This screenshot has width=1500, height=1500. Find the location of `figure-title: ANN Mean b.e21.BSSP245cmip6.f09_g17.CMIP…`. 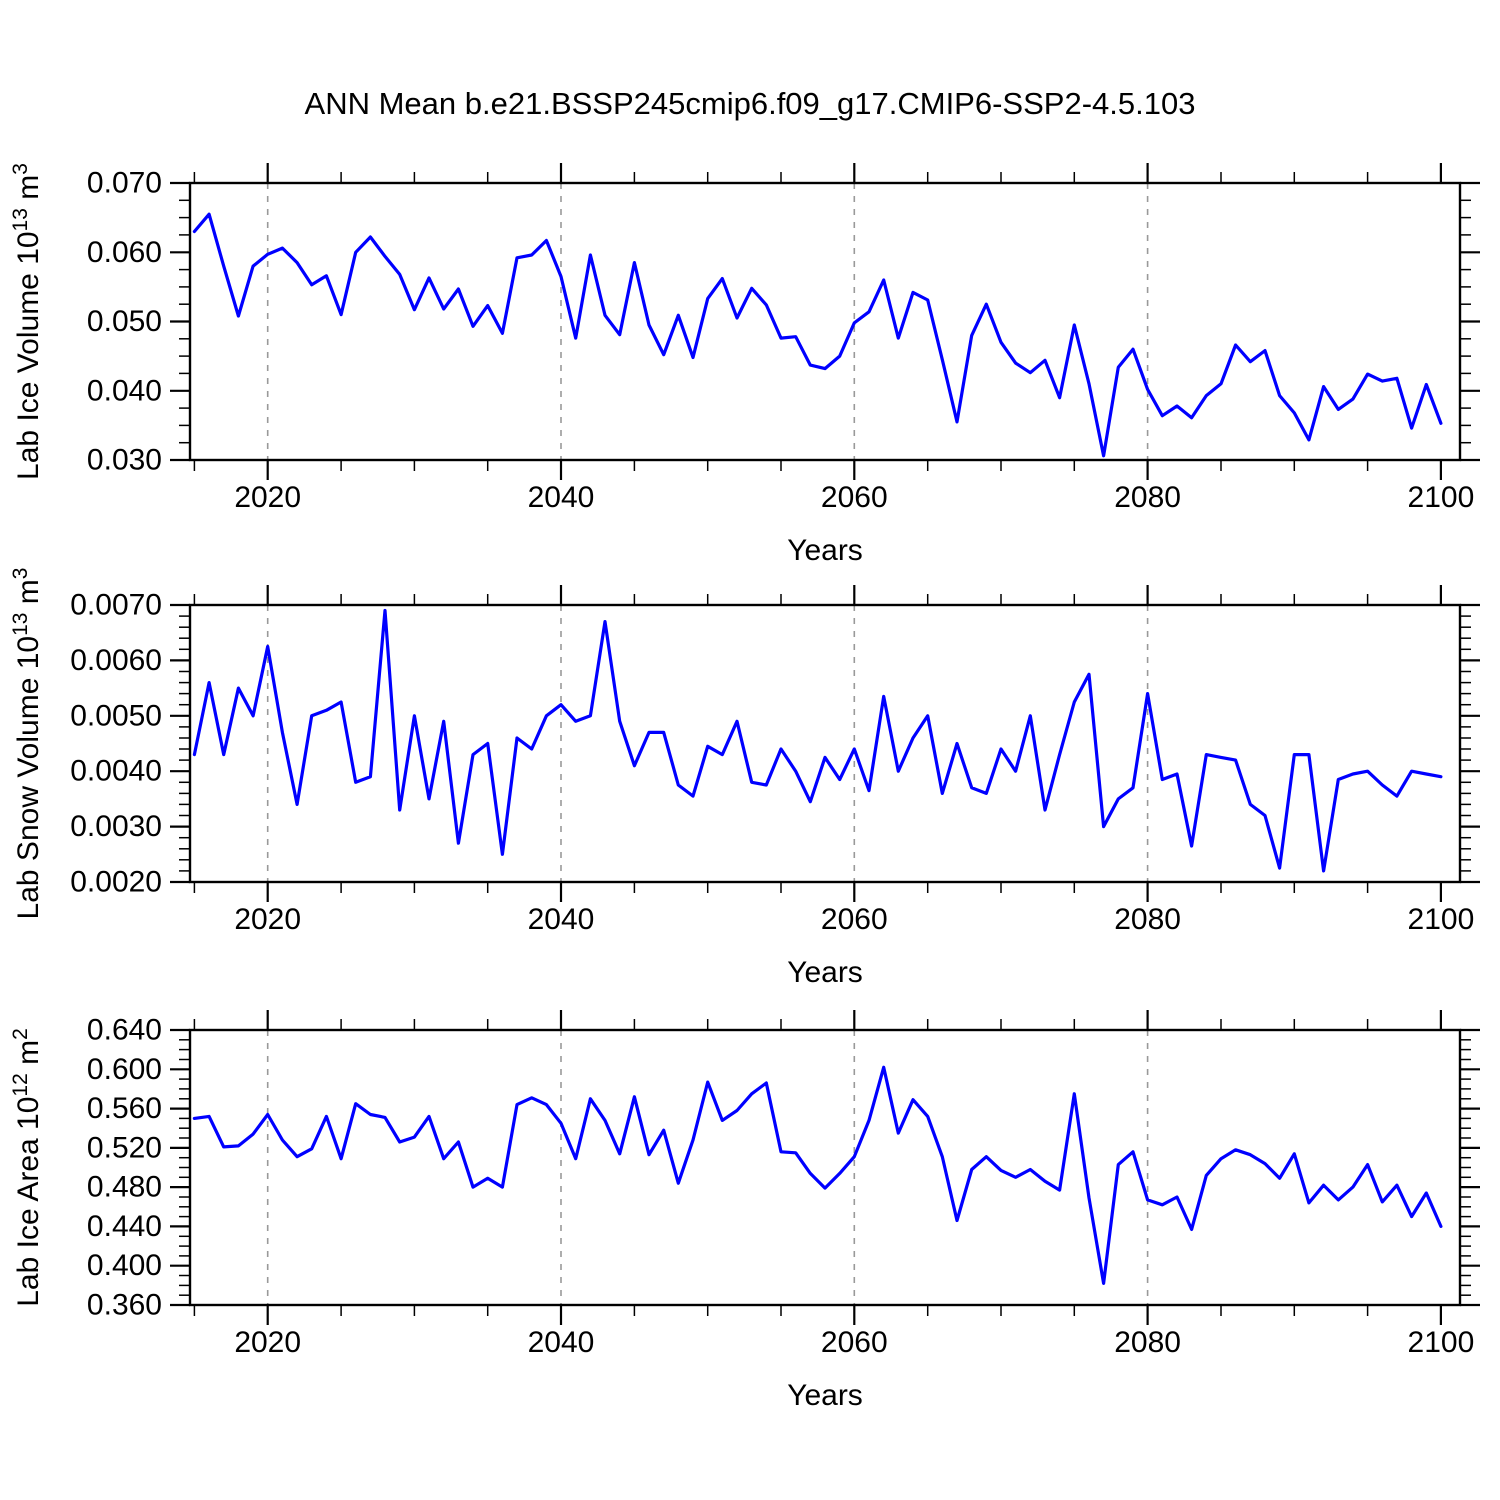

figure-title: ANN Mean b.e21.BSSP245cmip6.f09_g17.CMIP… is located at coordinates (750, 103).